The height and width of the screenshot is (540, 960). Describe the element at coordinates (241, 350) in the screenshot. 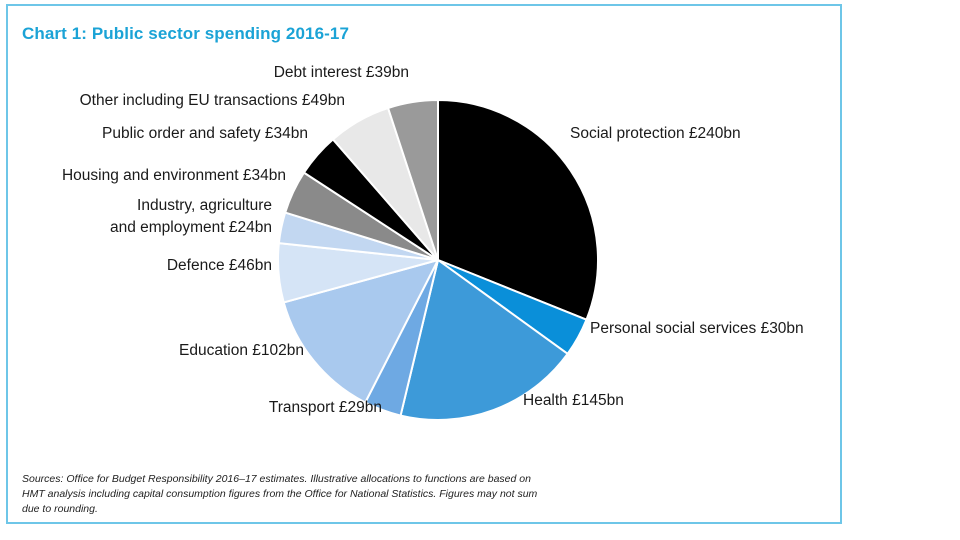

I see `slice-label: Education £102bn` at that location.